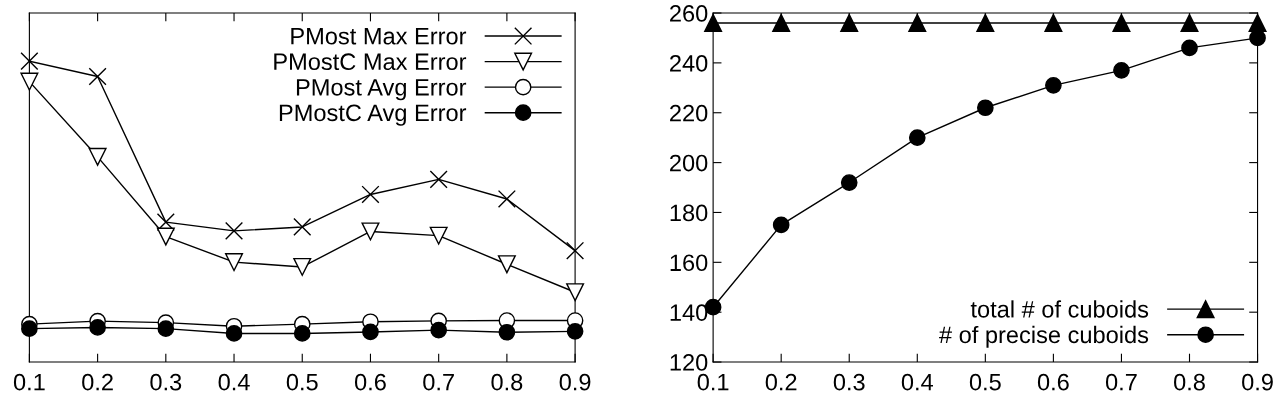 This screenshot has height=420, width=1278. What do you see at coordinates (689, 163) in the screenshot?
I see `y-tick-label: 200` at bounding box center [689, 163].